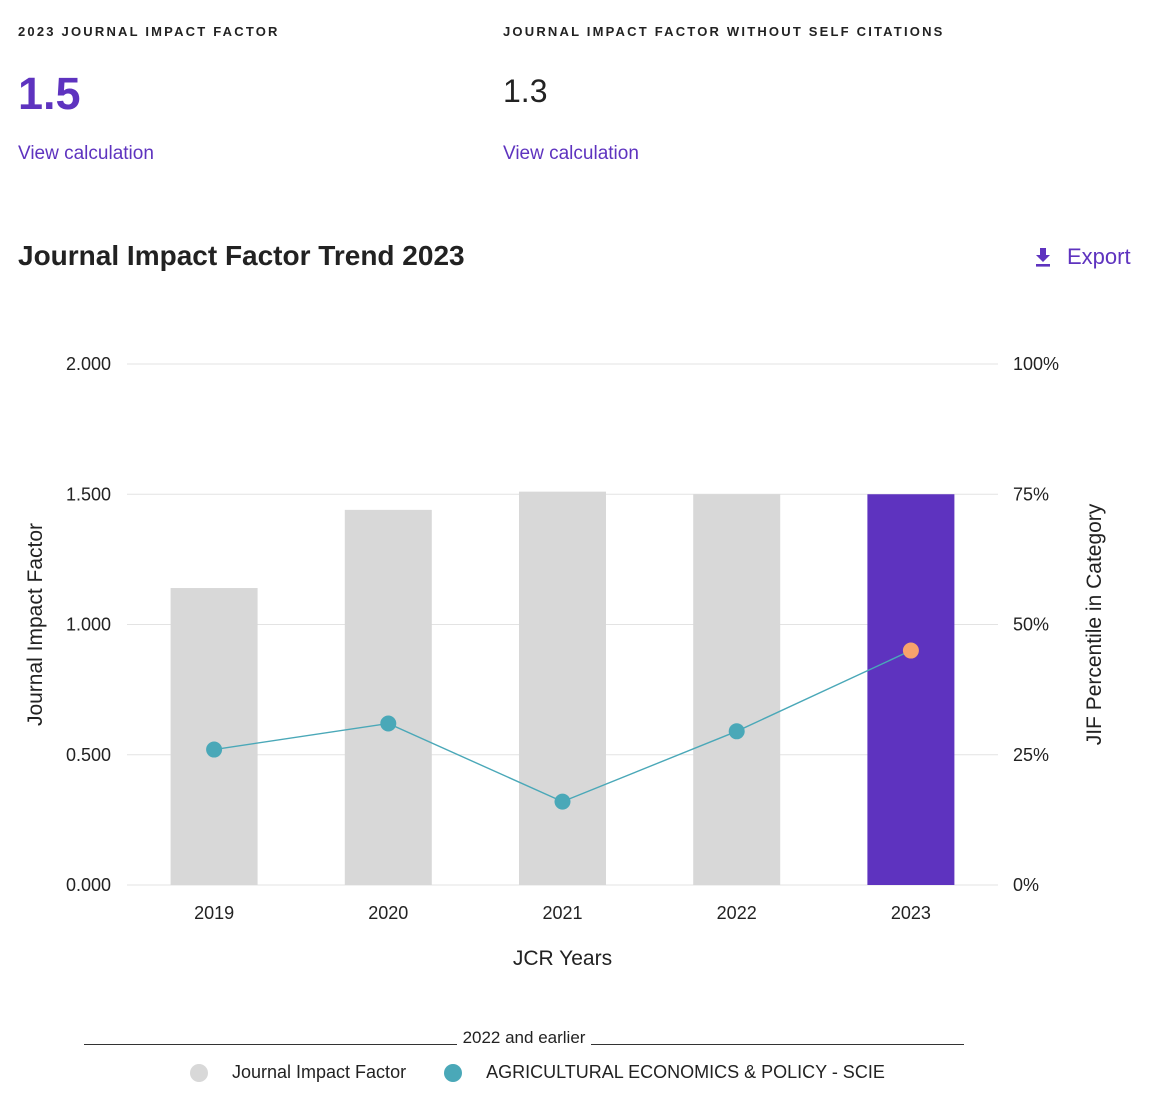 The image size is (1155, 1101). Describe the element at coordinates (88, 755) in the screenshot. I see `y-tick-label: 0.500` at that location.